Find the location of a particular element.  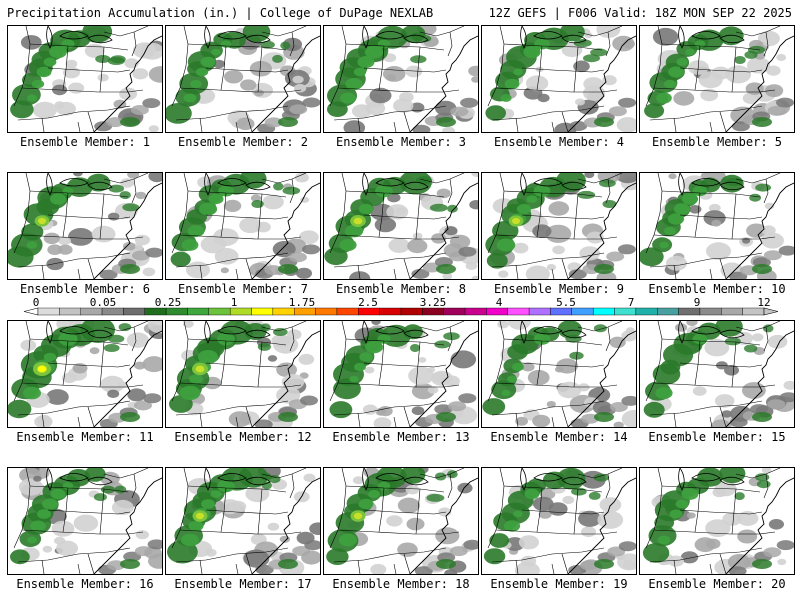

member-caption: Ensemble Member: 18 is located at coordinates (401, 584).